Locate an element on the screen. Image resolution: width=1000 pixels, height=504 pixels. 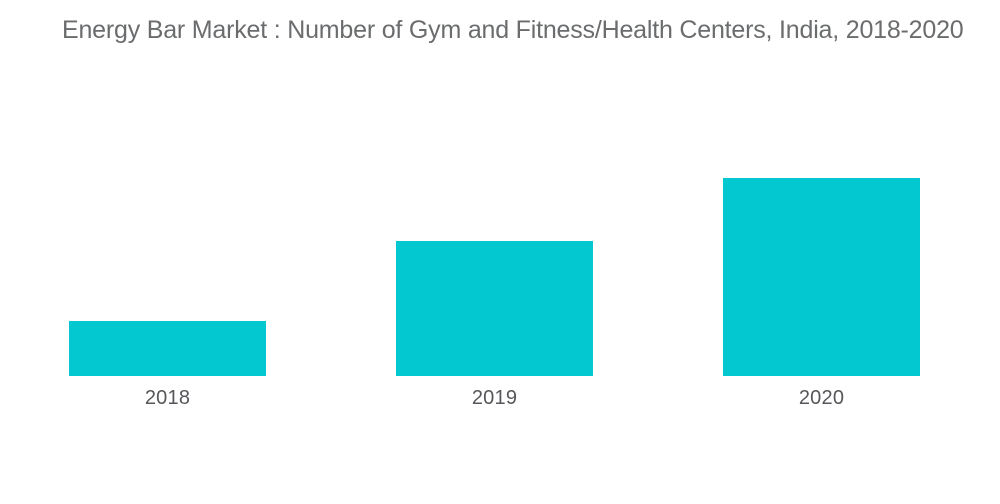
bar-2020 is located at coordinates (821, 277).